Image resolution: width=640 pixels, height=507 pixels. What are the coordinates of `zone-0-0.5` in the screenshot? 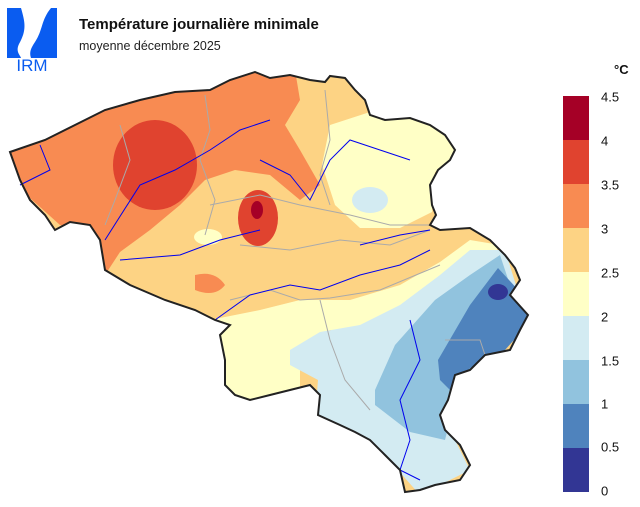 It's located at (498, 292).